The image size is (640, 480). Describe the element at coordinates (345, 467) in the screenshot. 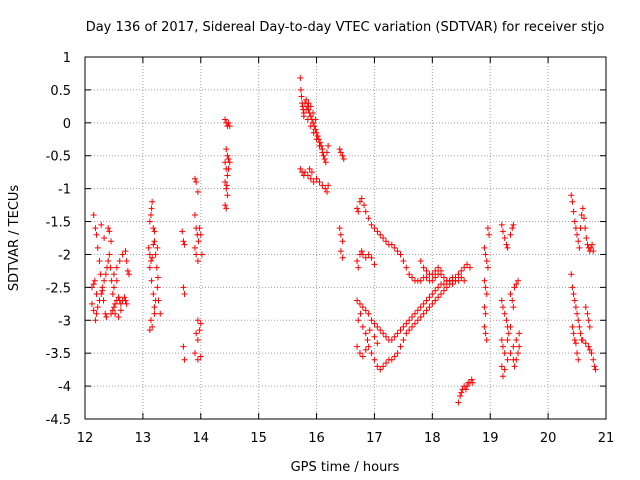

I see `x-axis-label: GPS time / hours` at that location.